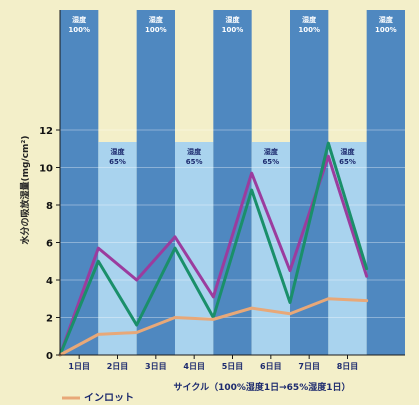 The image size is (419, 405). I want to click on band-label-3-line-2: 100%, so click(156, 30).